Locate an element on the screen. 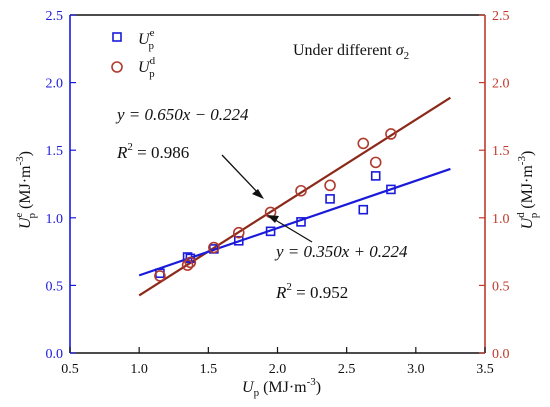  right-y-tick-label: 0.5 is located at coordinates (501, 286).